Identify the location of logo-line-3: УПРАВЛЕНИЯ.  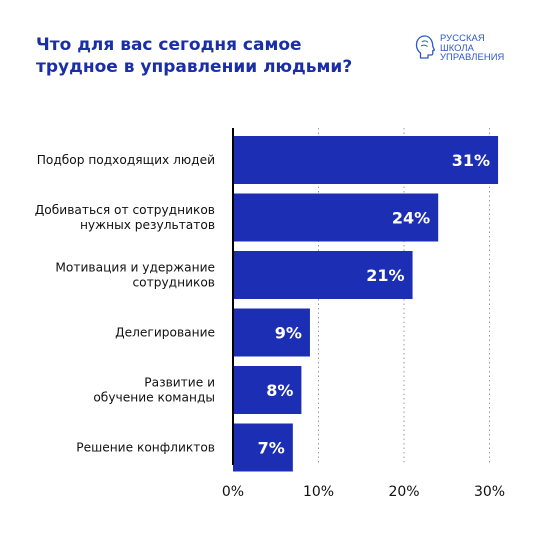
(472, 57).